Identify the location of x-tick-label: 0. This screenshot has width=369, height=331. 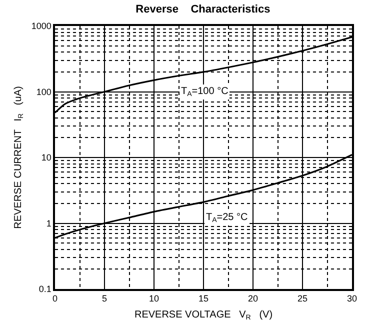
(55, 299).